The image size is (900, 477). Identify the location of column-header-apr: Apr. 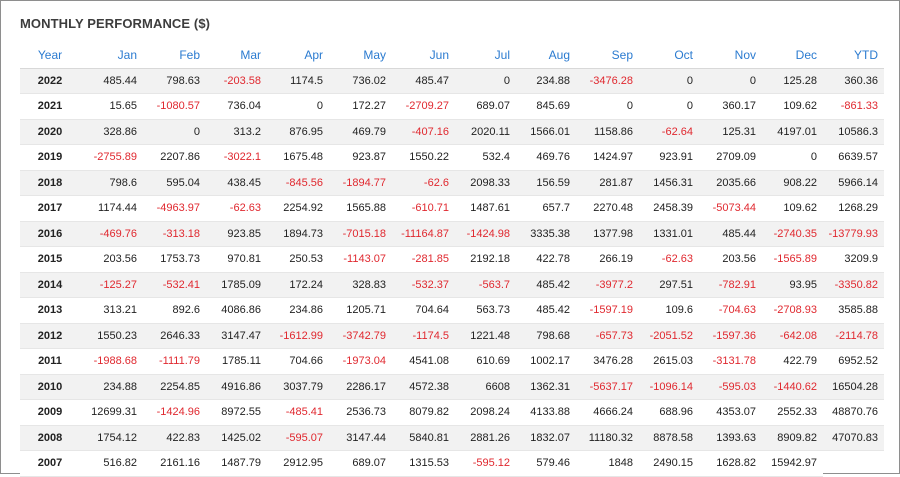
(298, 55).